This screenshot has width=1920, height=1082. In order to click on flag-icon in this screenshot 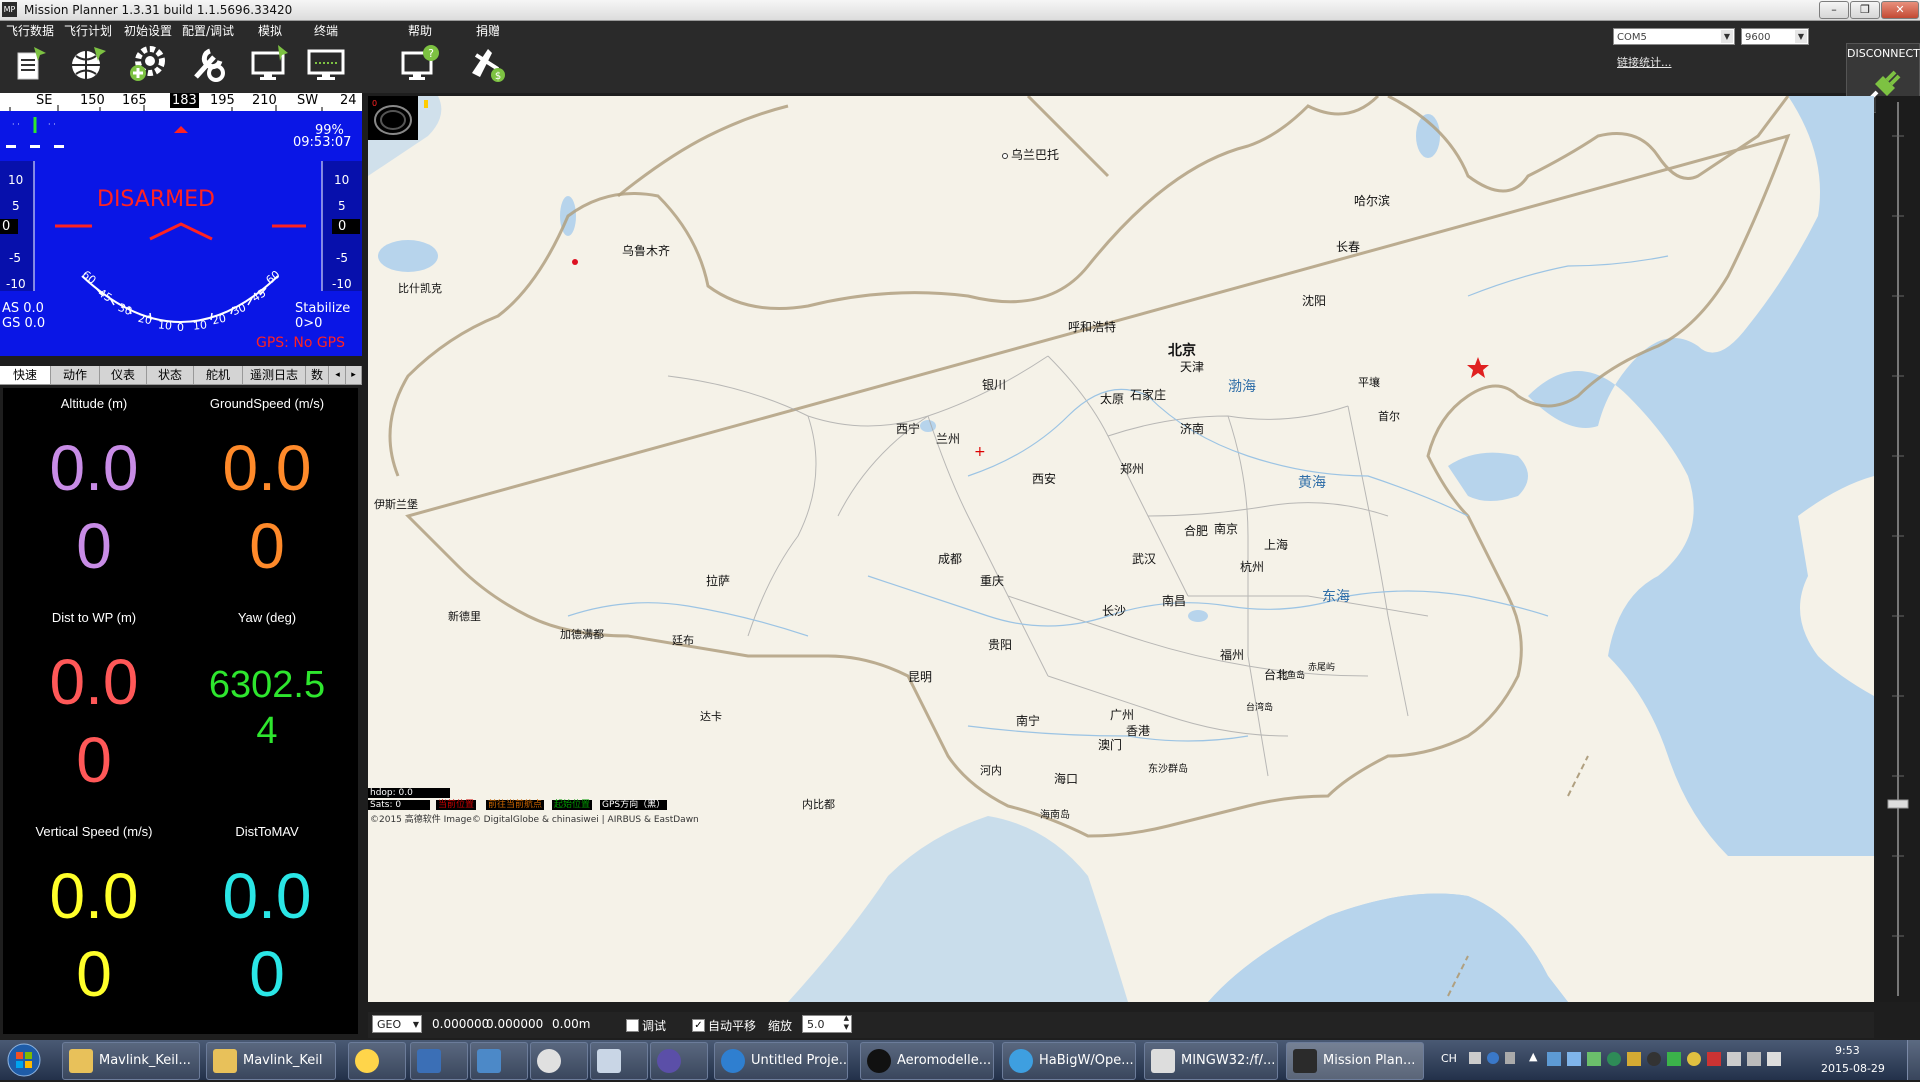, I will do `click(1734, 1059)`.